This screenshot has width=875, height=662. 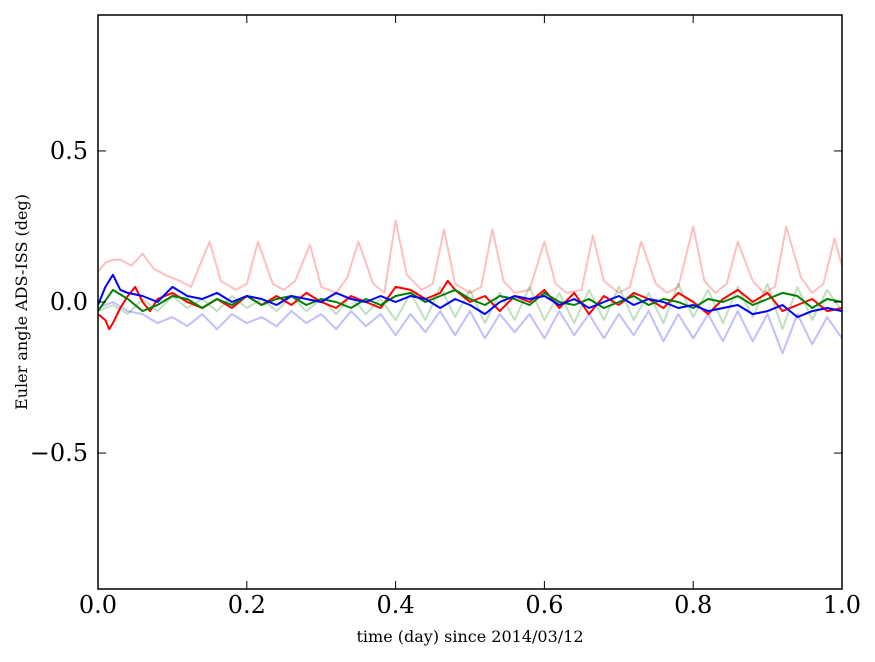 I want to click on x-tick-label: 0.6, so click(x=544, y=605).